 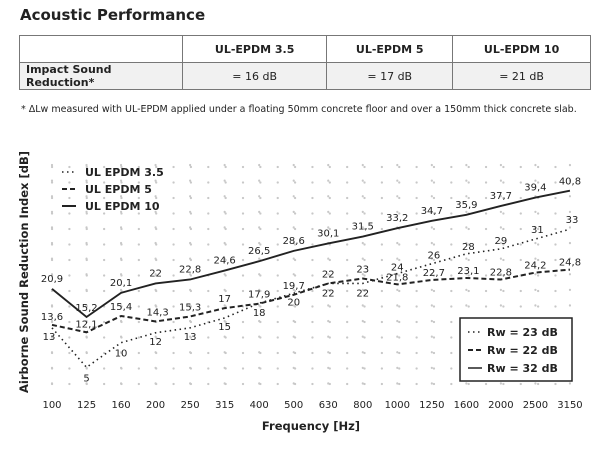 I want to click on page-title: Acoustic Performance, so click(x=113, y=15).